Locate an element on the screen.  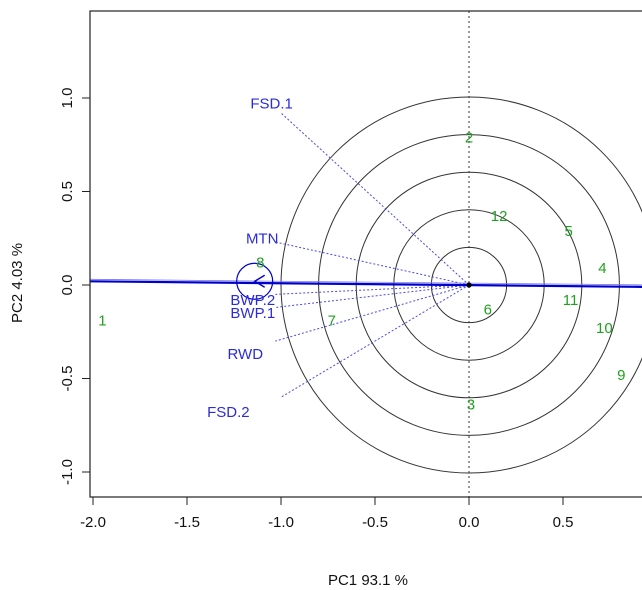
trait-label-fsd-2: FSD.2 is located at coordinates (228, 412).